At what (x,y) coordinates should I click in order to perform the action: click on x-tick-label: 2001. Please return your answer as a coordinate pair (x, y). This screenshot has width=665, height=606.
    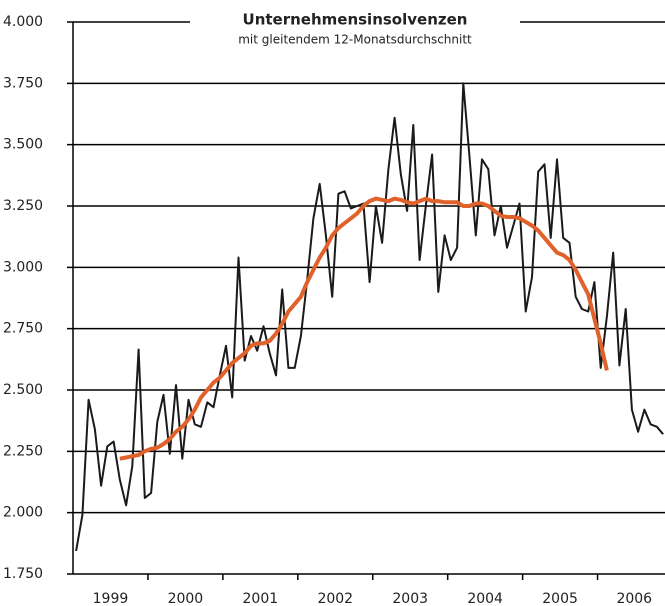
    Looking at the image, I should click on (261, 598).